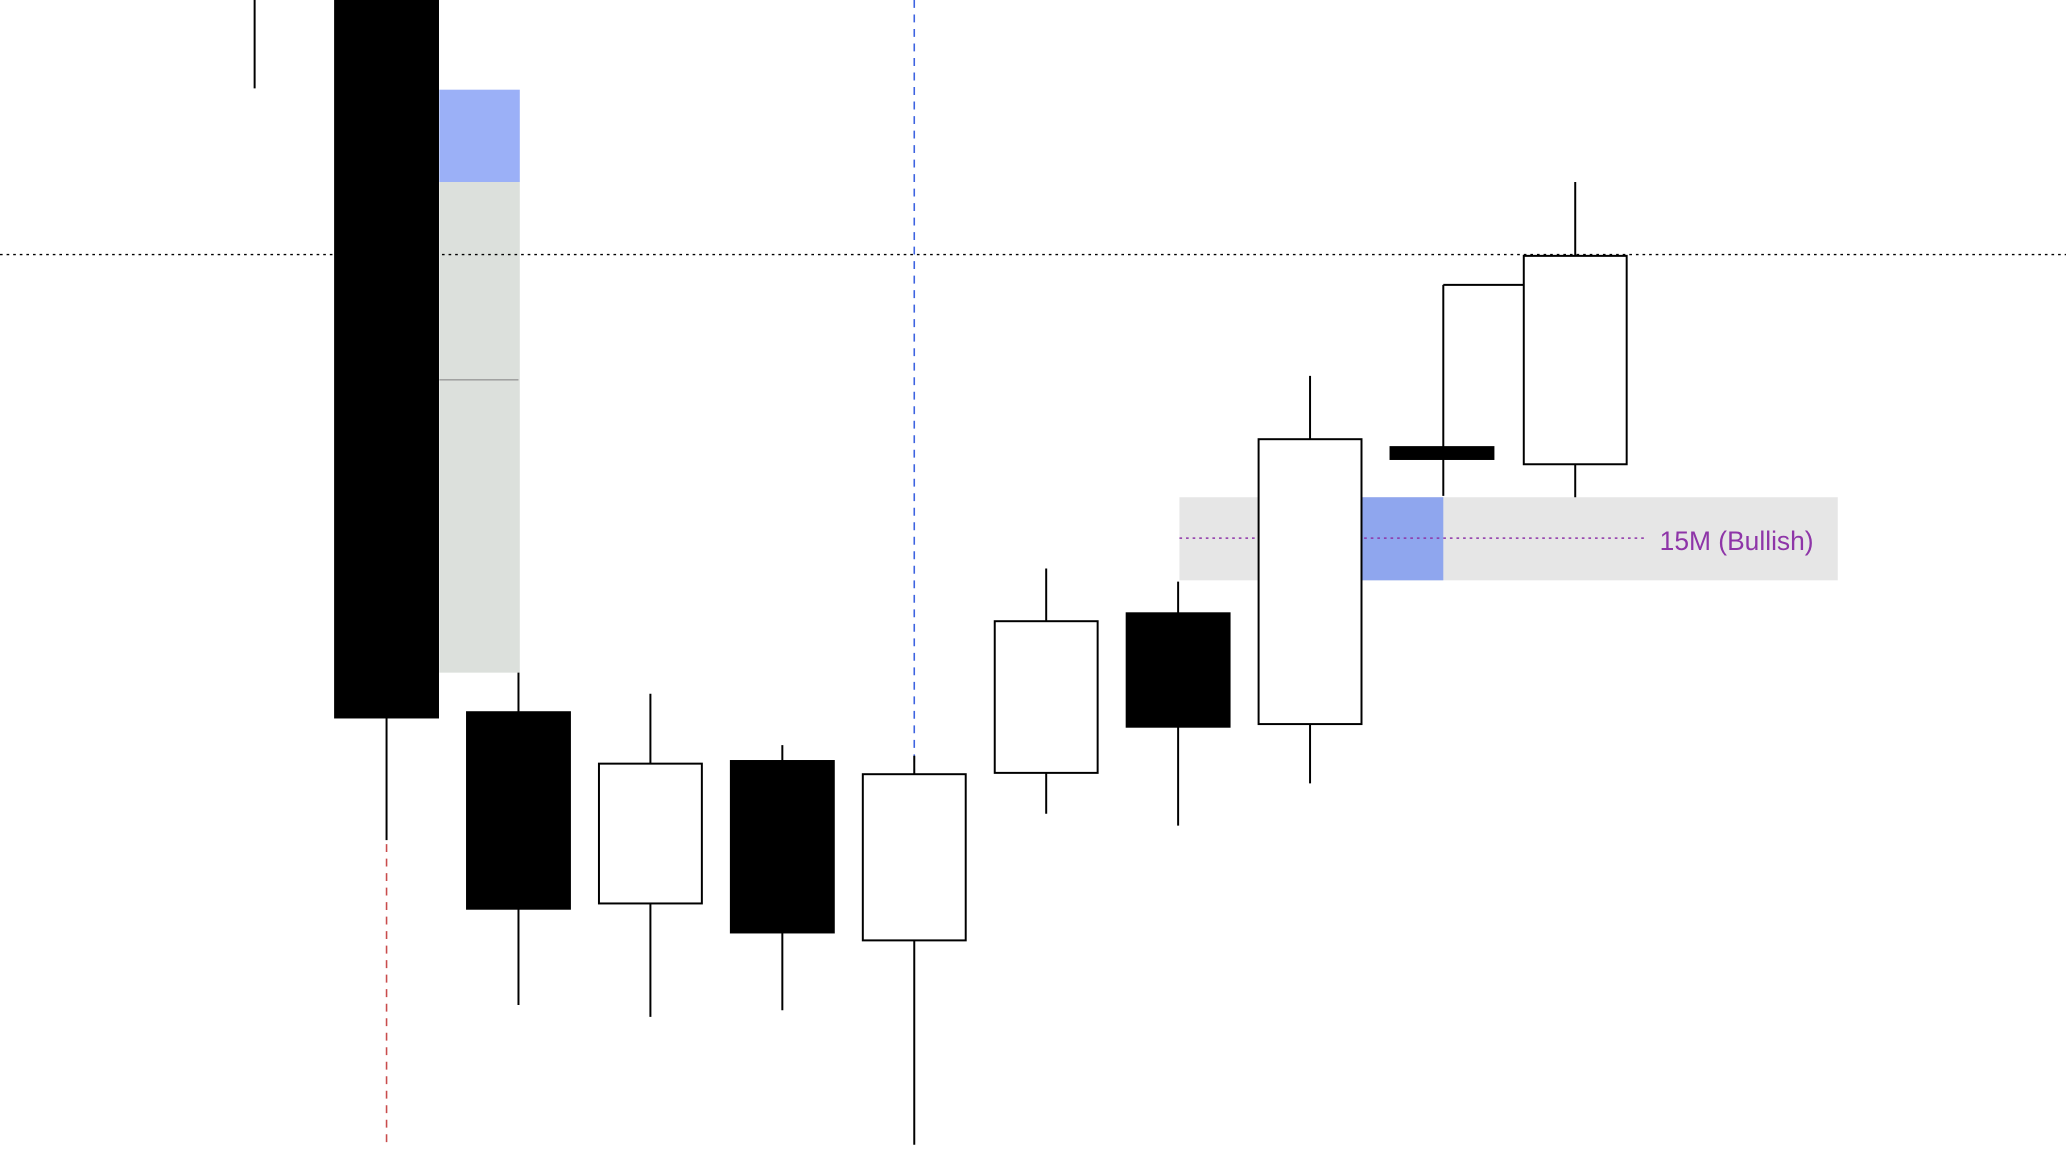 The width and height of the screenshot is (2066, 1158). I want to click on zone-blue-15m, so click(1402, 539).